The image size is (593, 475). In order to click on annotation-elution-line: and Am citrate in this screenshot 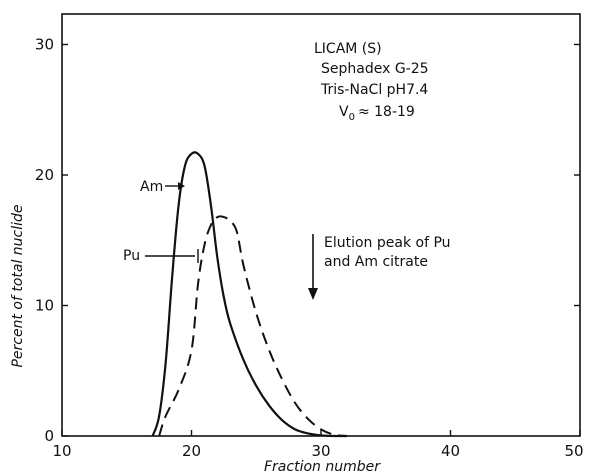, I will do `click(376, 262)`.